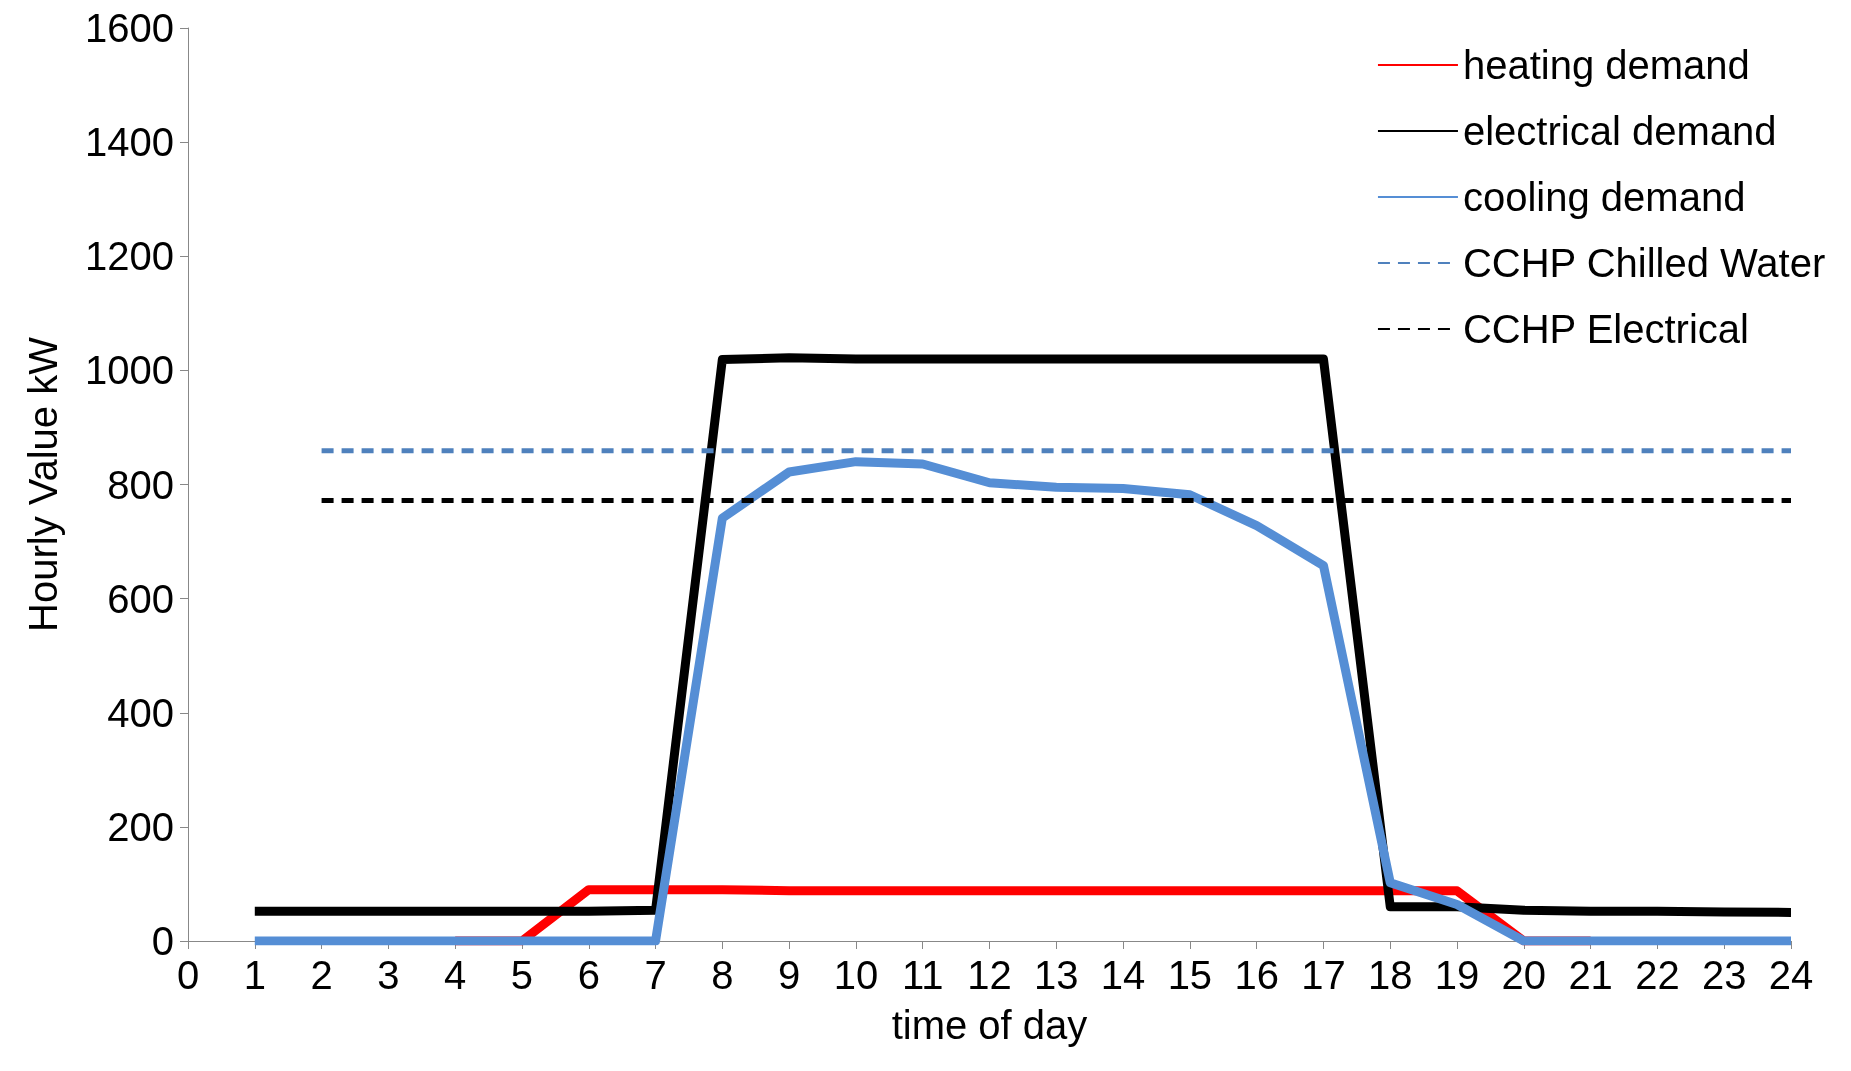  What do you see at coordinates (140, 484) in the screenshot?
I see `y-tick-label: 800` at bounding box center [140, 484].